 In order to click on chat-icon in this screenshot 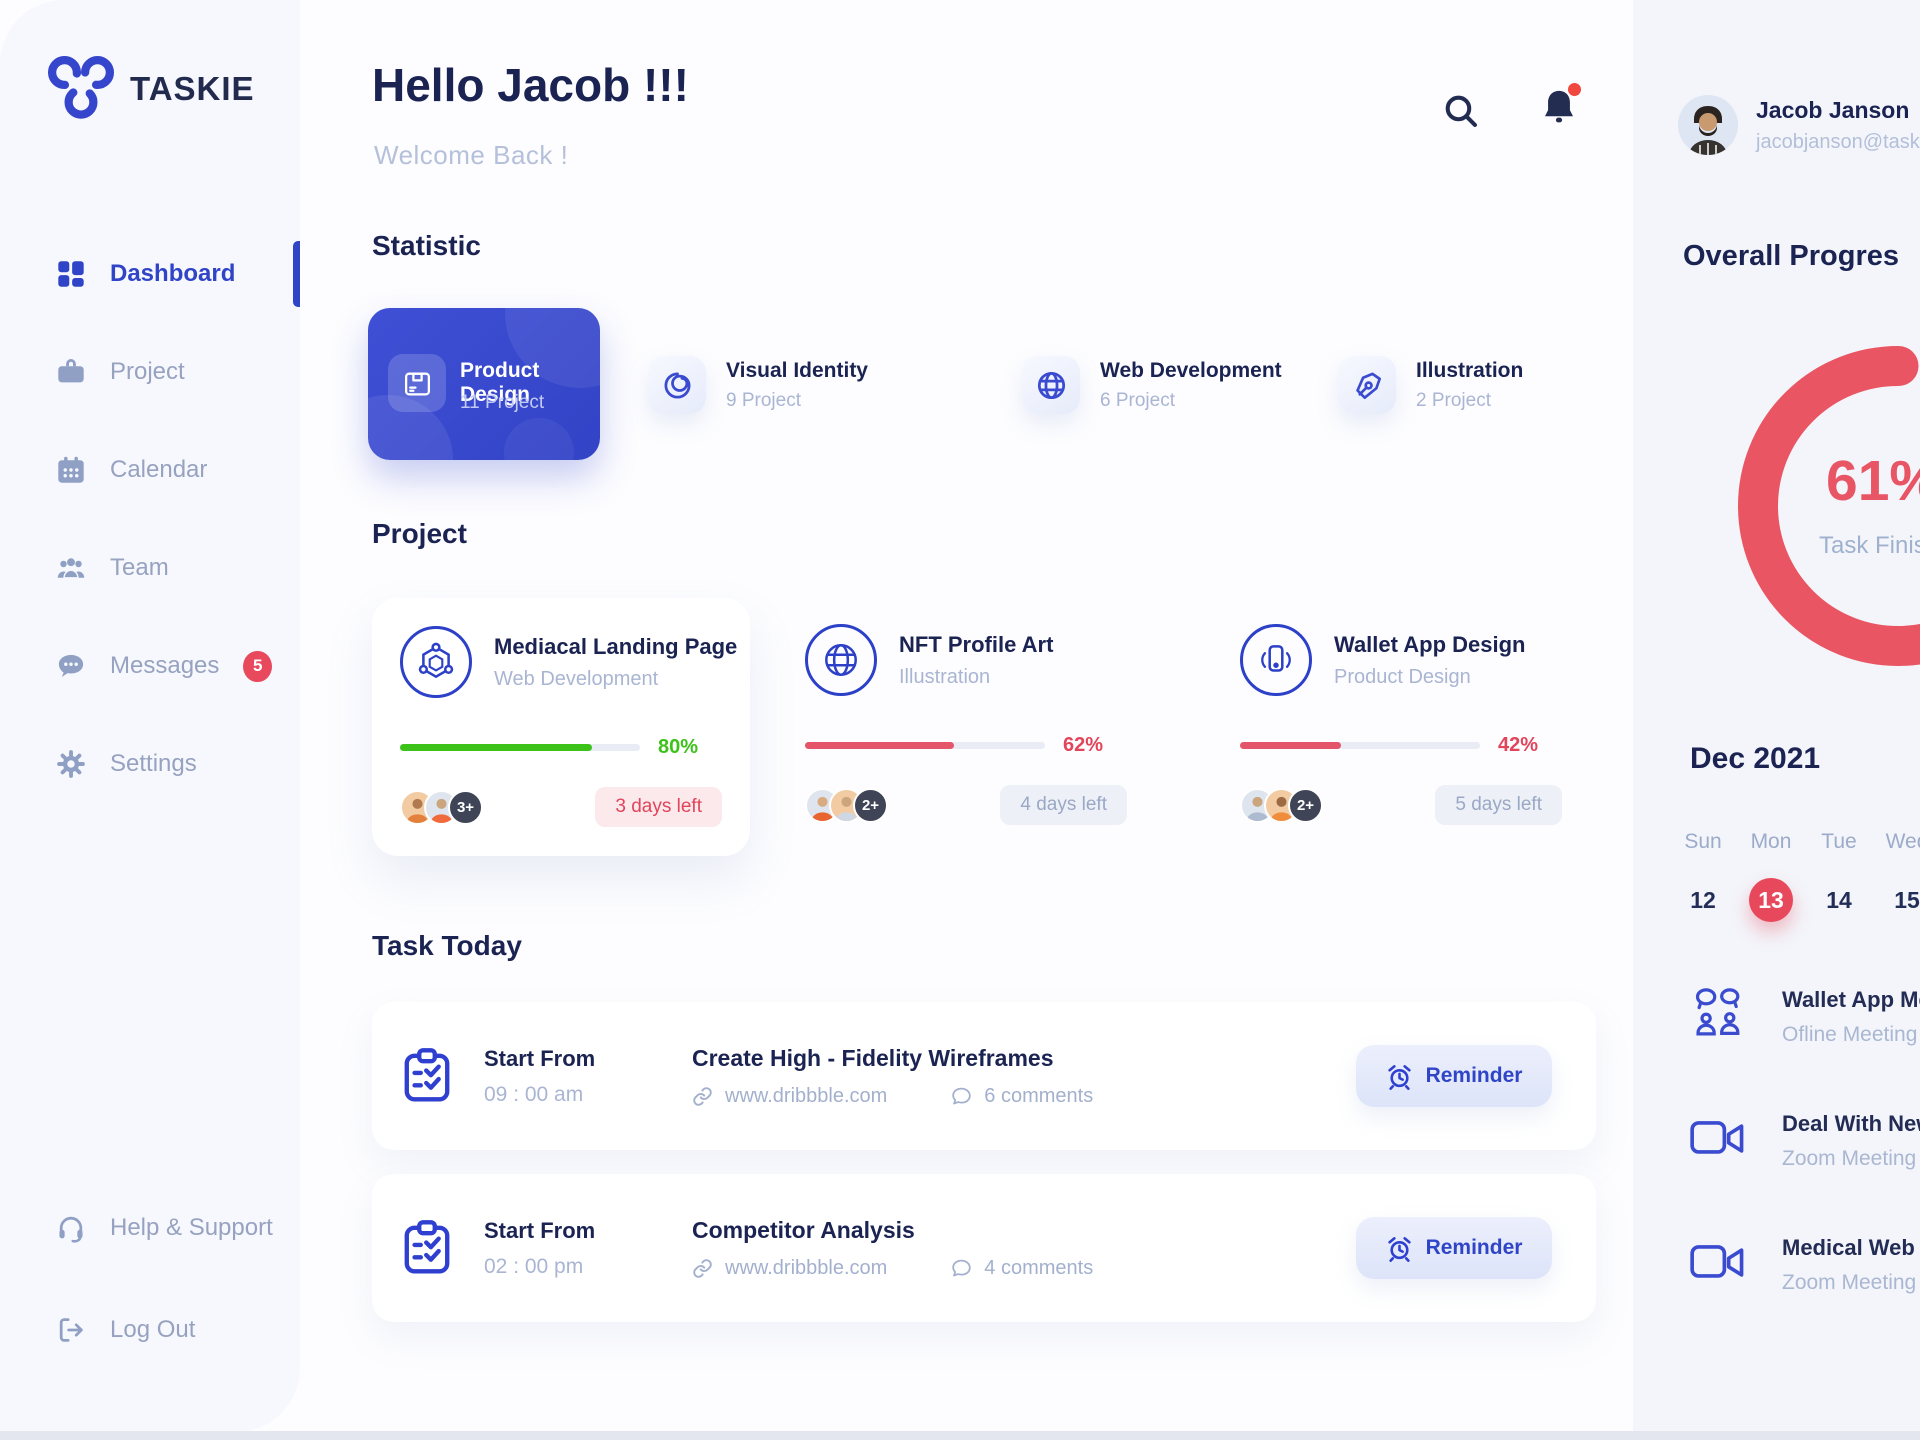, I will do `click(71, 666)`.